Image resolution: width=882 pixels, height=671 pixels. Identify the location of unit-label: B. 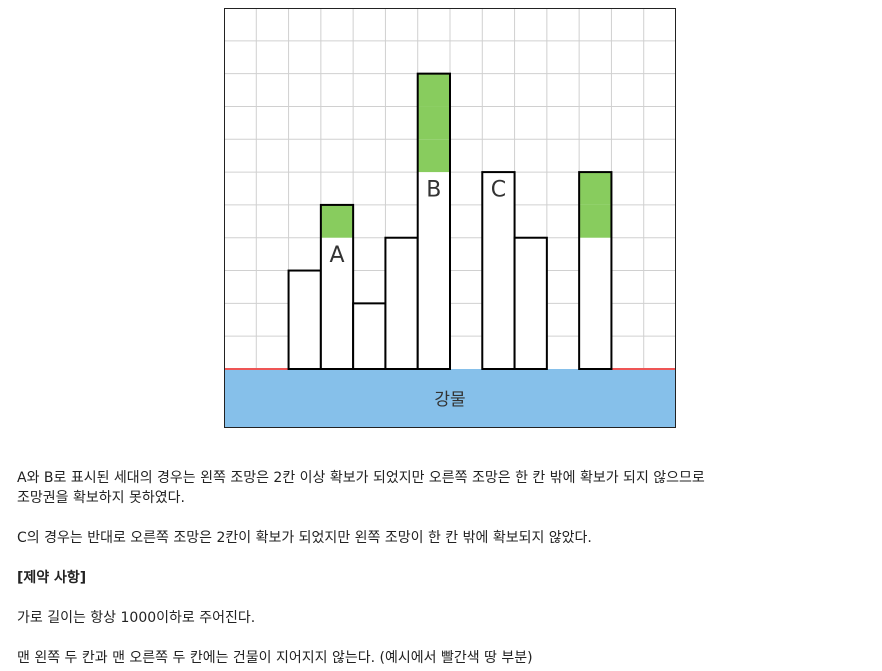
(433, 190).